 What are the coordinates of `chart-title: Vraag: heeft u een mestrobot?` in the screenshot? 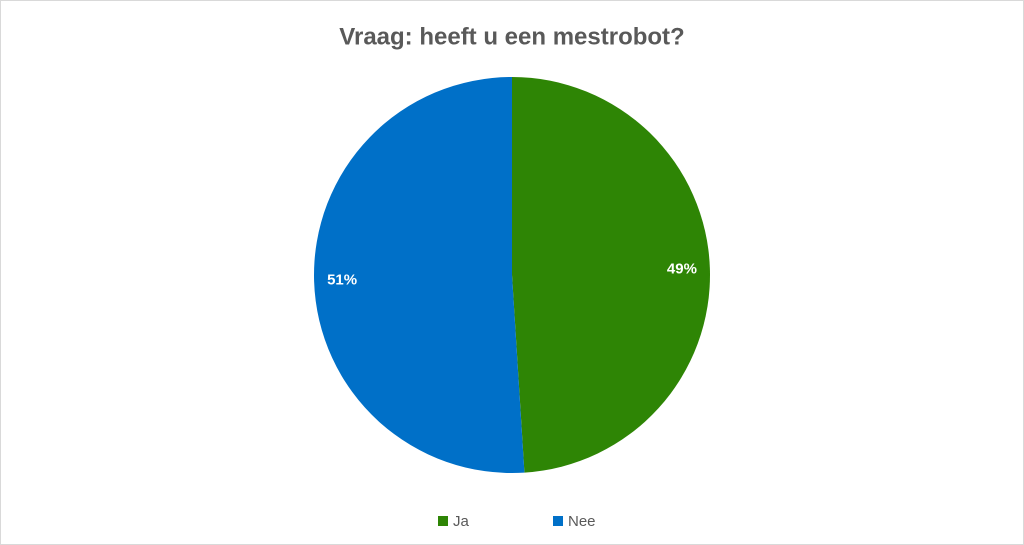 It's located at (511, 36).